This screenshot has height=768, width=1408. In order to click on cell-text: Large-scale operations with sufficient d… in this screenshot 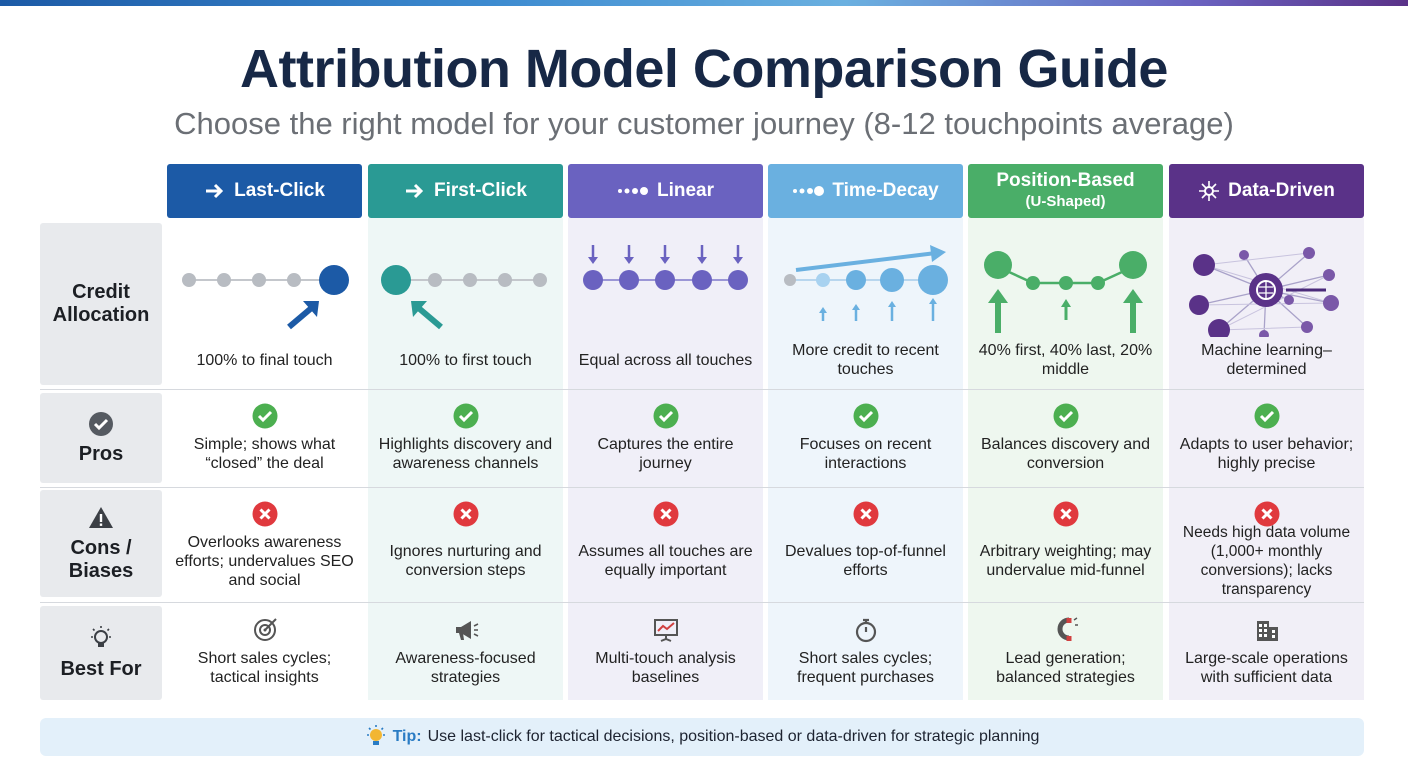, I will do `click(1266, 668)`.